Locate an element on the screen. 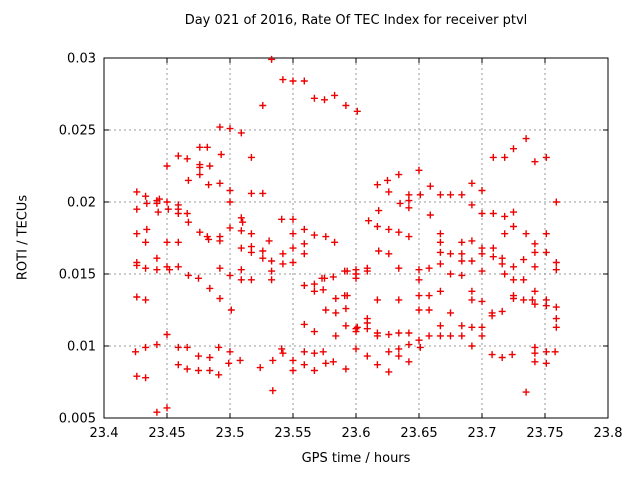  x-tick-label: 23.6 is located at coordinates (356, 433).